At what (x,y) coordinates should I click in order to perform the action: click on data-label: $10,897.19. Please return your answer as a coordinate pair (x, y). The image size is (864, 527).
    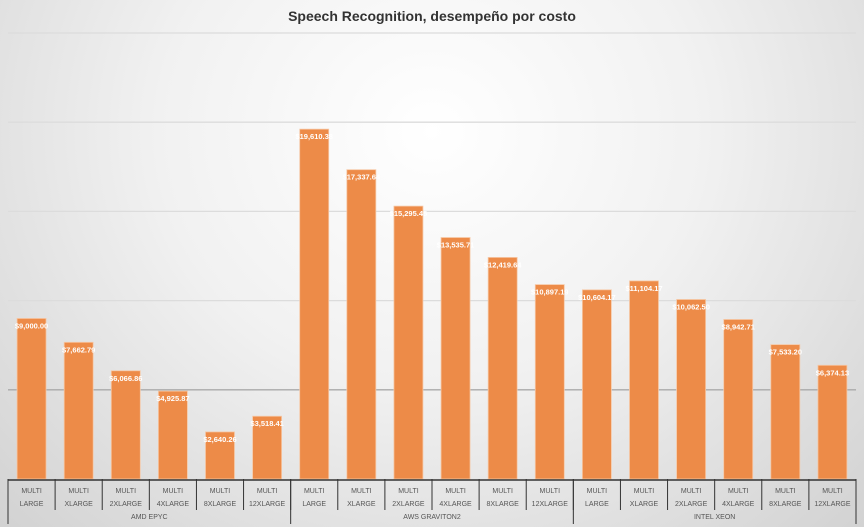
    Looking at the image, I should click on (550, 292).